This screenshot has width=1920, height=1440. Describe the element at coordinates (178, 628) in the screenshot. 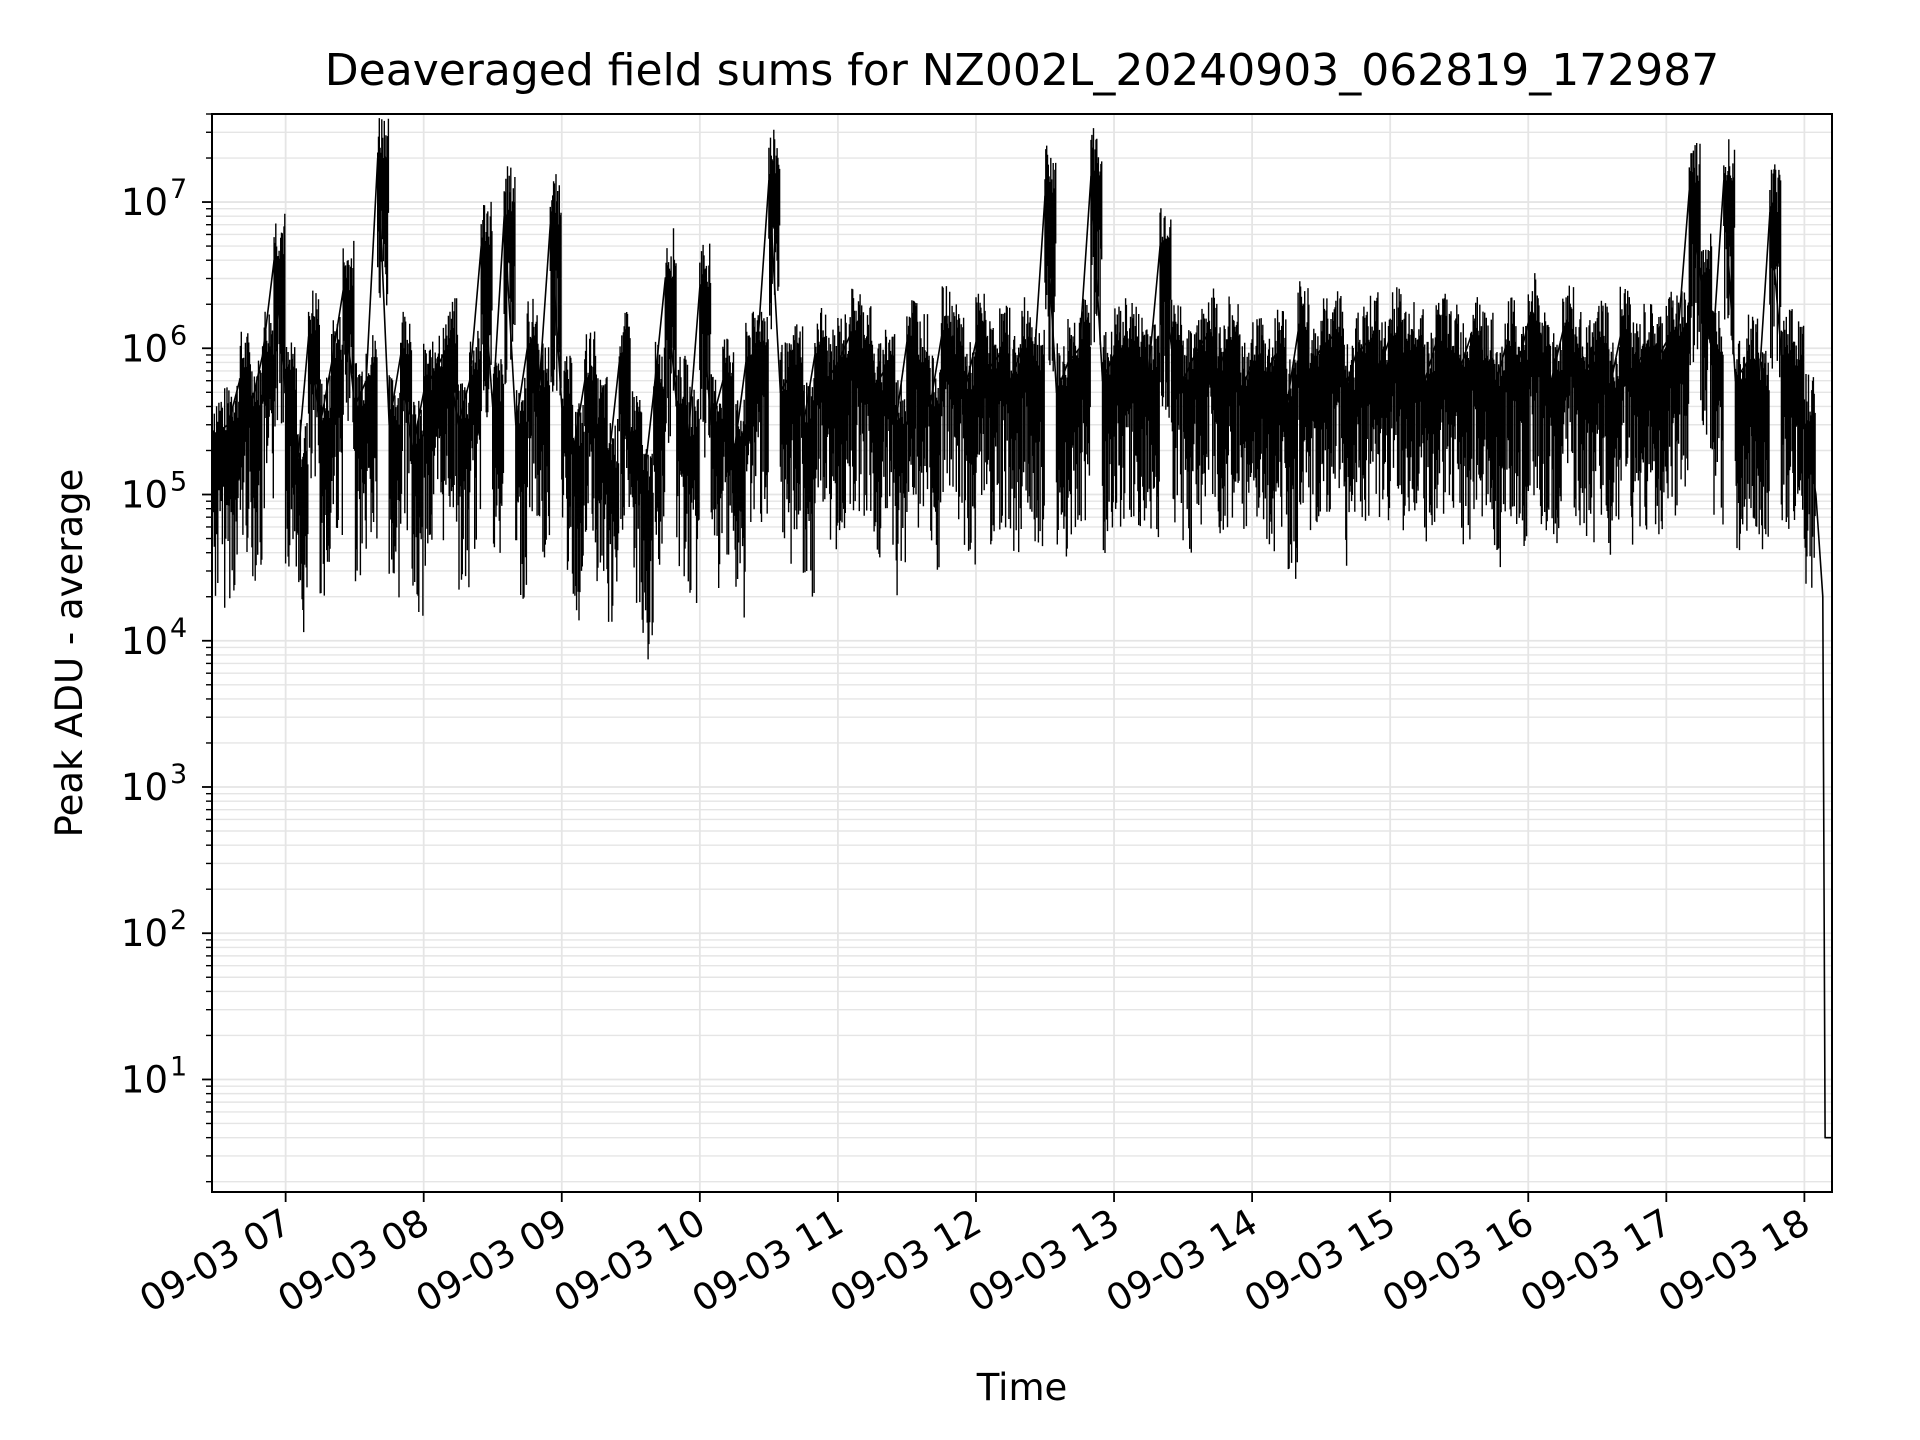

I see `y-tick-exponent: 4` at that location.